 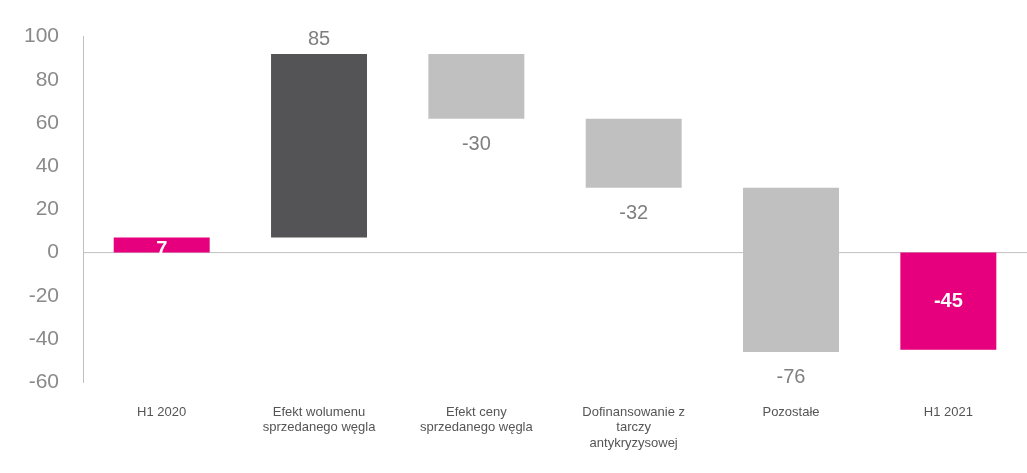 I want to click on y-tick-label: 60, so click(x=47, y=121).